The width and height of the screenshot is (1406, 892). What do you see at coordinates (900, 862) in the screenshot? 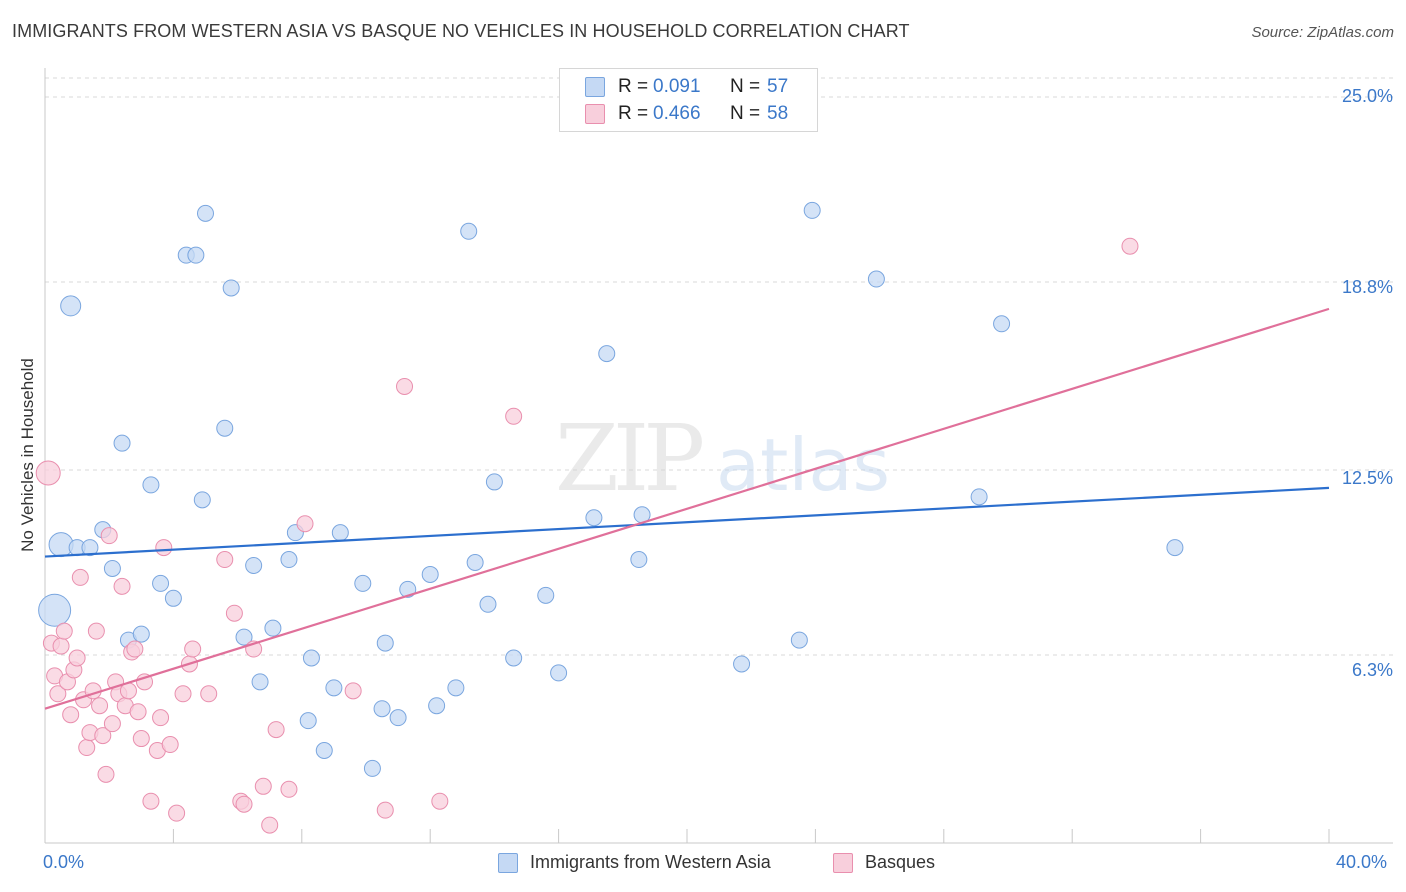
I see `legend-label: Basques` at bounding box center [900, 862].